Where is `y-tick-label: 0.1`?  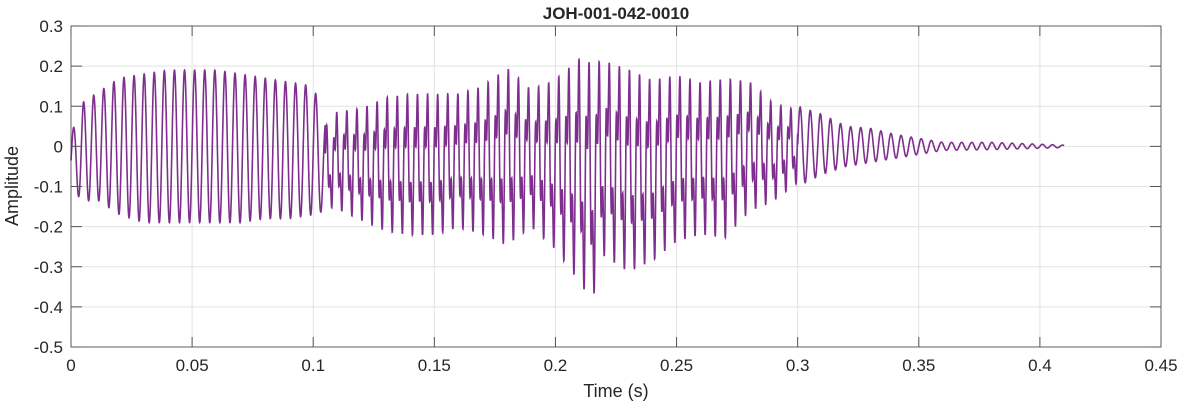
y-tick-label: 0.1 is located at coordinates (51, 106).